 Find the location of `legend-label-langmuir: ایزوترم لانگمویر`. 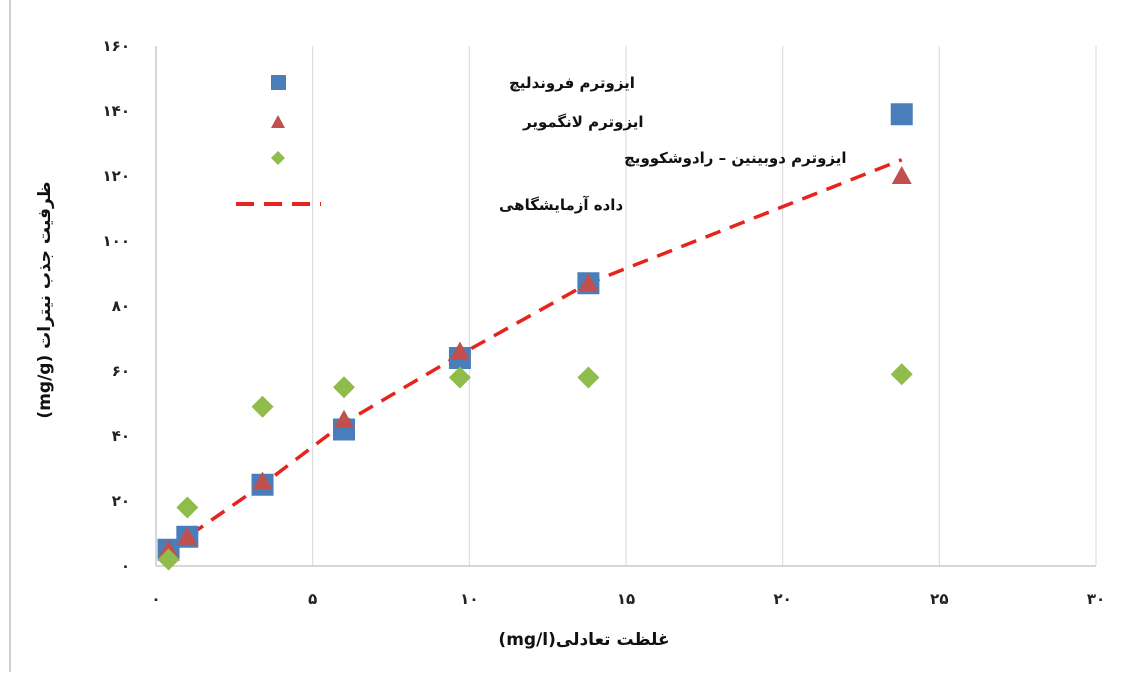

legend-label-langmuir: ایزوترم لانگمویر is located at coordinates (583, 122).